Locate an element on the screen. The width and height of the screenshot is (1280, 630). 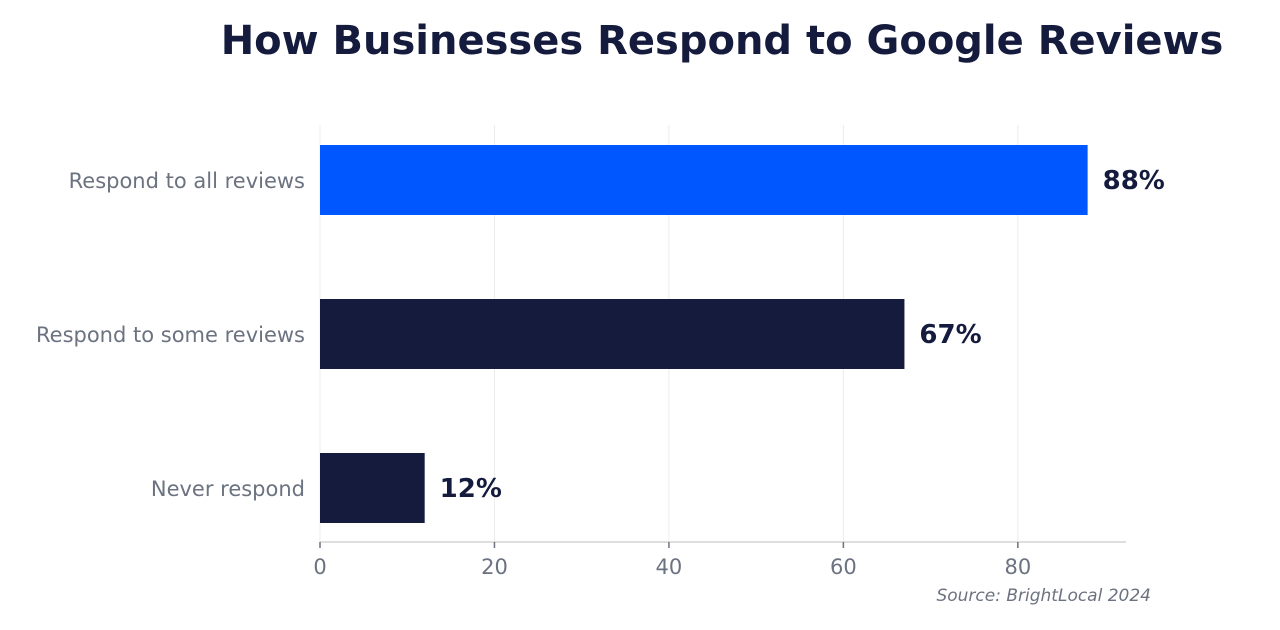
data-label: 88% is located at coordinates (1134, 181).